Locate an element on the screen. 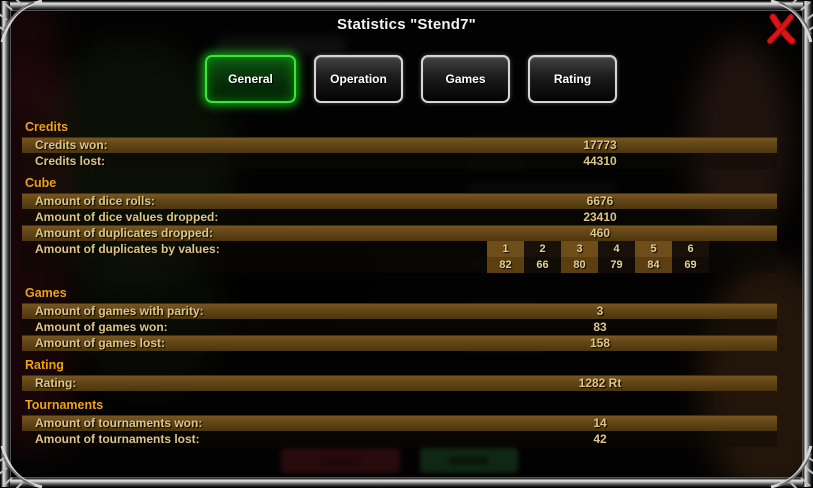  stat-row: Amount of dice values dropped: 23410 is located at coordinates (399, 217).